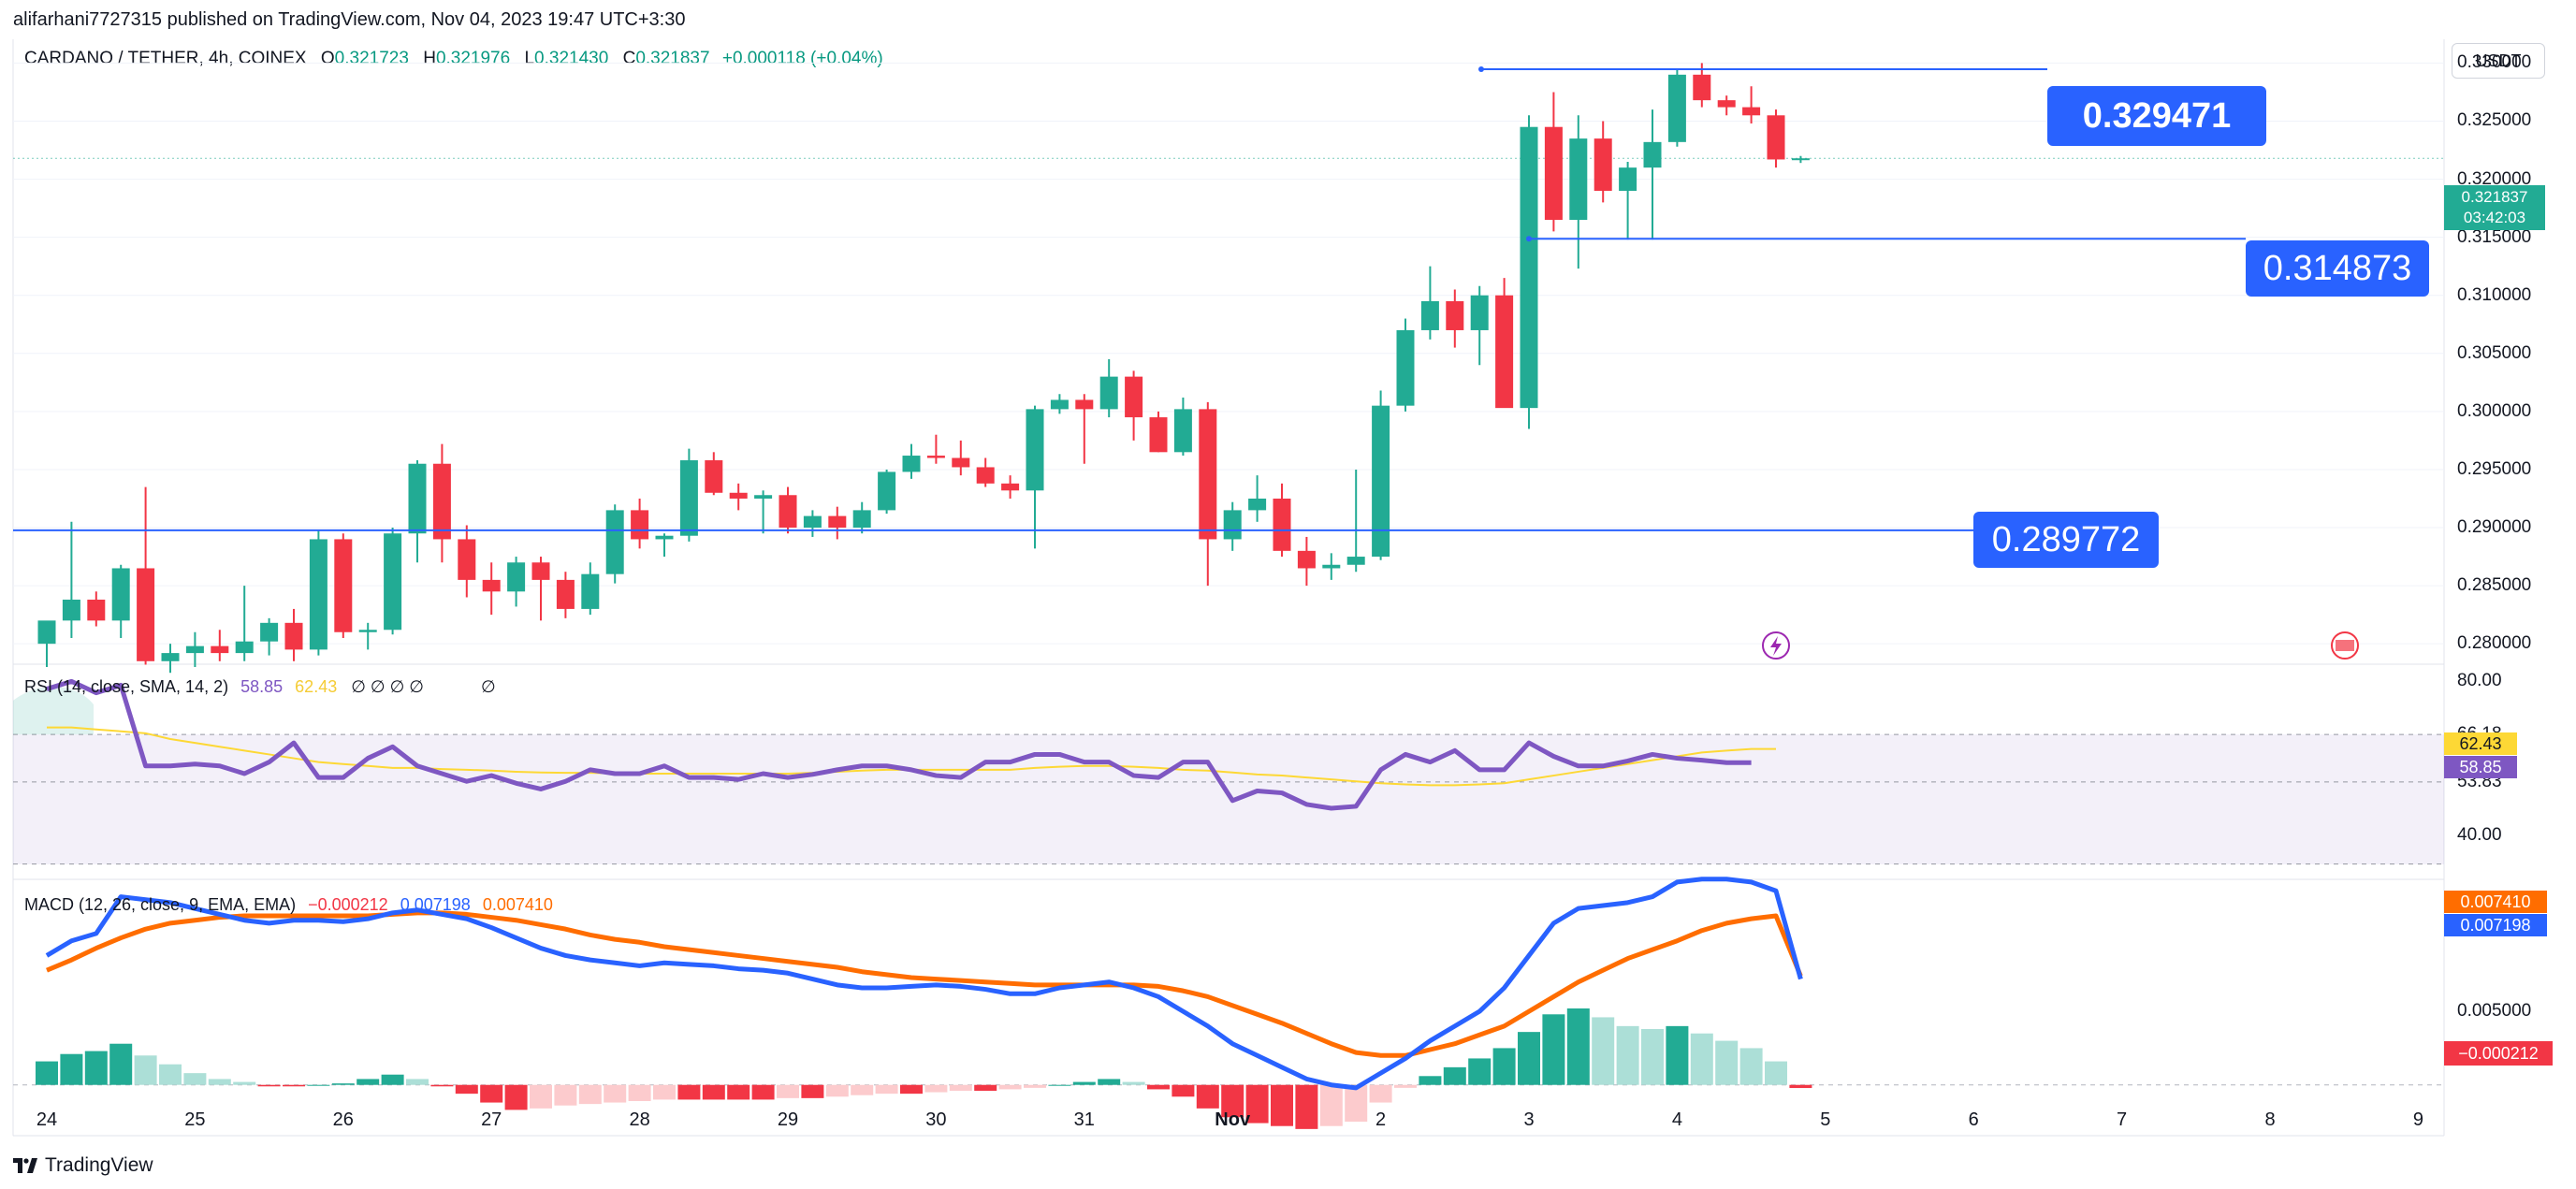 This screenshot has width=2576, height=1189. Describe the element at coordinates (99, 1165) in the screenshot. I see `brand-name: TradingView` at that location.